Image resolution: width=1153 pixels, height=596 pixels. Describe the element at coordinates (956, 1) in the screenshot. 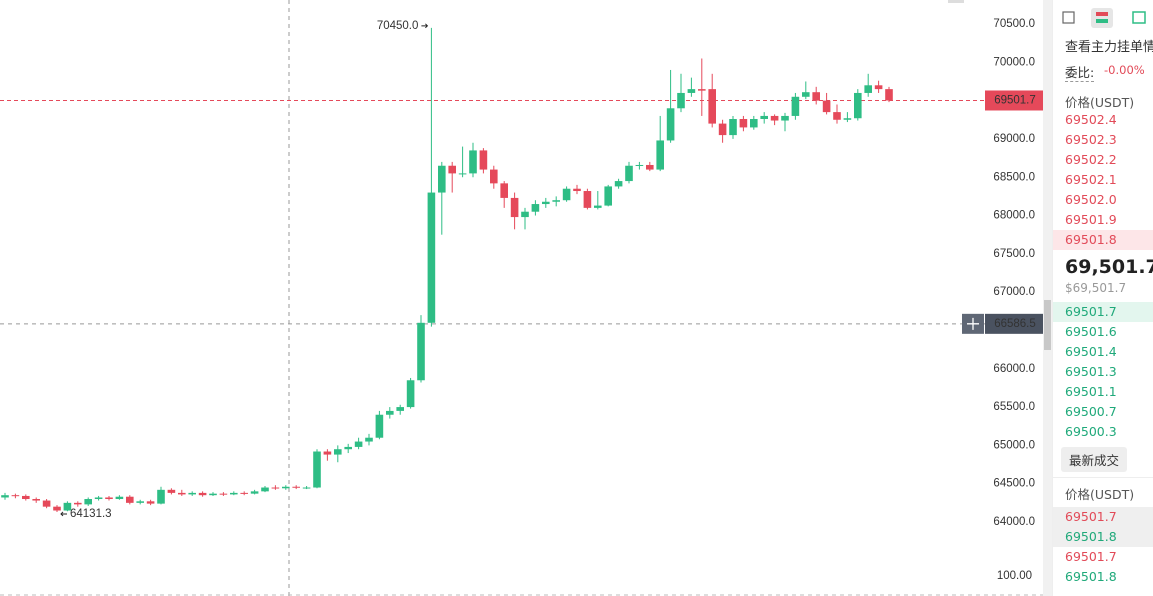

I see `handle` at that location.